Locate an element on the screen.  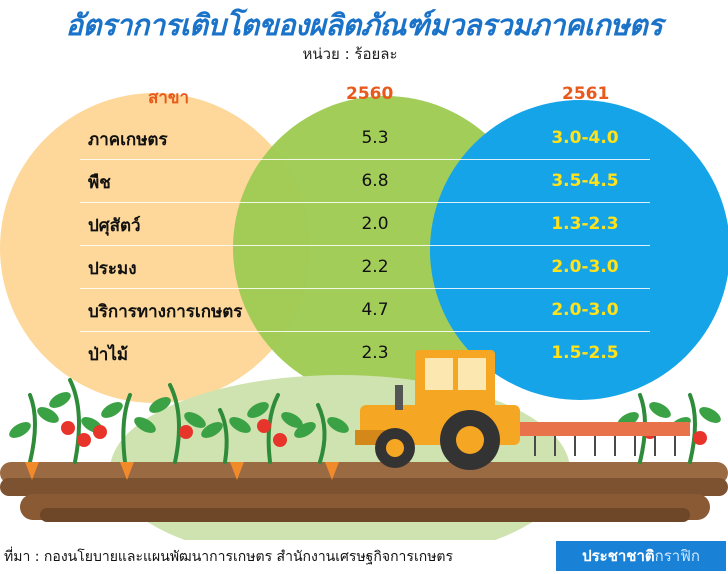
value-2561: 3.0-4.0 is located at coordinates (585, 138).